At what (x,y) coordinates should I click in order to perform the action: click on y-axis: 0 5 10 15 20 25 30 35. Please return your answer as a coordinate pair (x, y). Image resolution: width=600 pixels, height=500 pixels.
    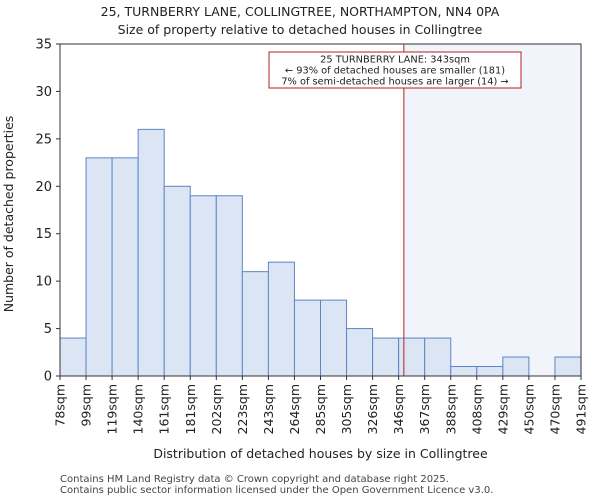
    Looking at the image, I should click on (47, 211).